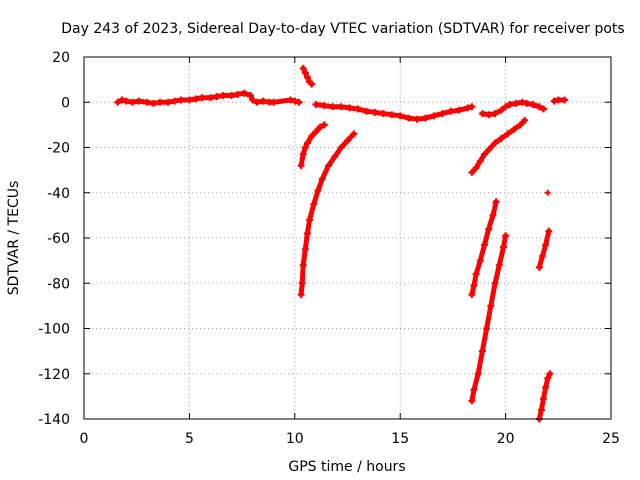  Describe the element at coordinates (58, 239) in the screenshot. I see `y-tick-label: -60` at that location.